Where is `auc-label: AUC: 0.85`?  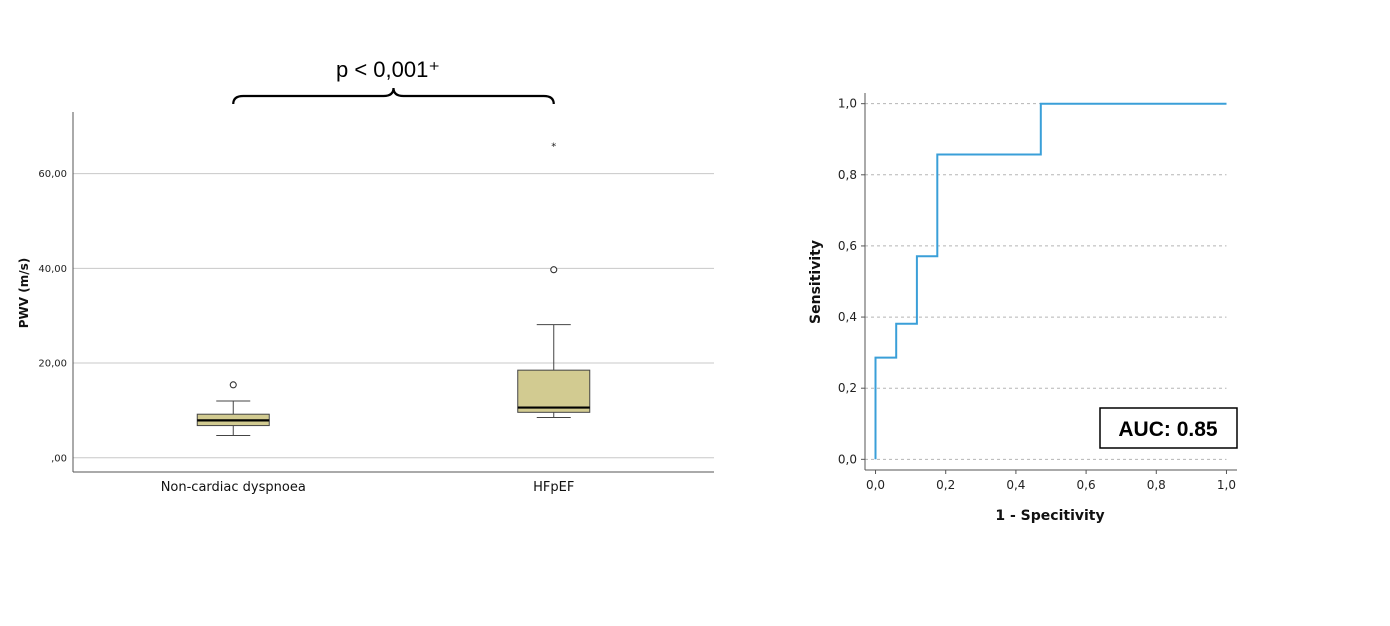
auc-label: AUC: 0.85 is located at coordinates (1168, 429).